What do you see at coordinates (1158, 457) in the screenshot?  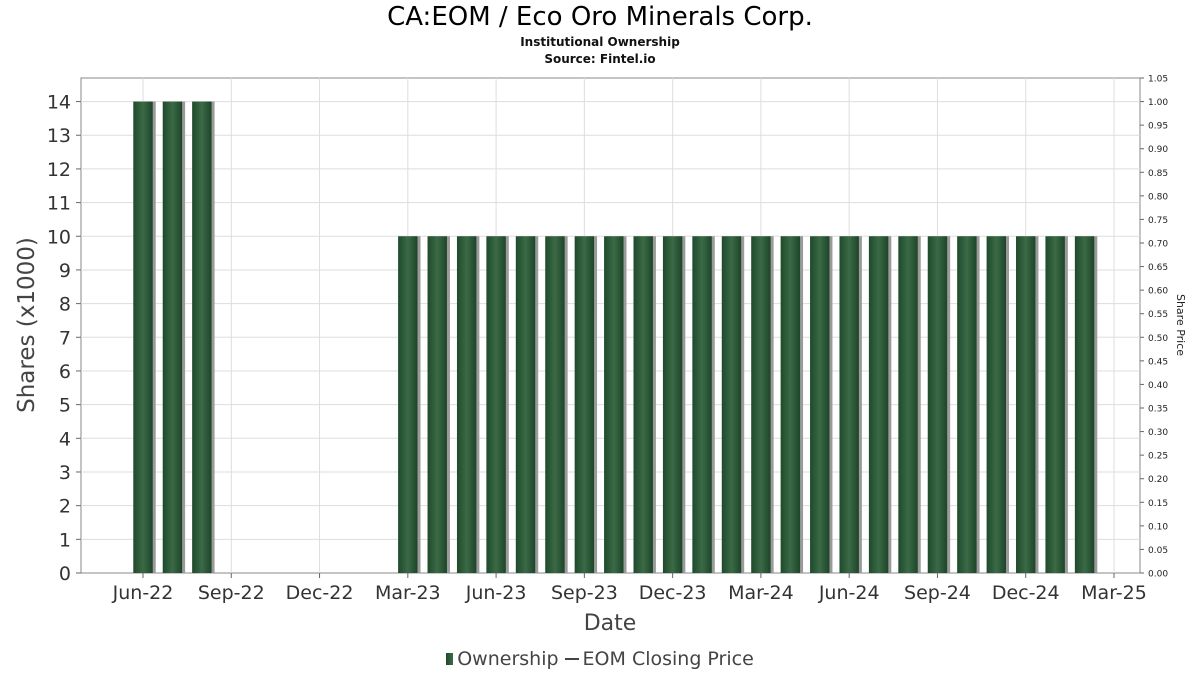 I see `y2-tick-label: 0.25` at bounding box center [1158, 457].